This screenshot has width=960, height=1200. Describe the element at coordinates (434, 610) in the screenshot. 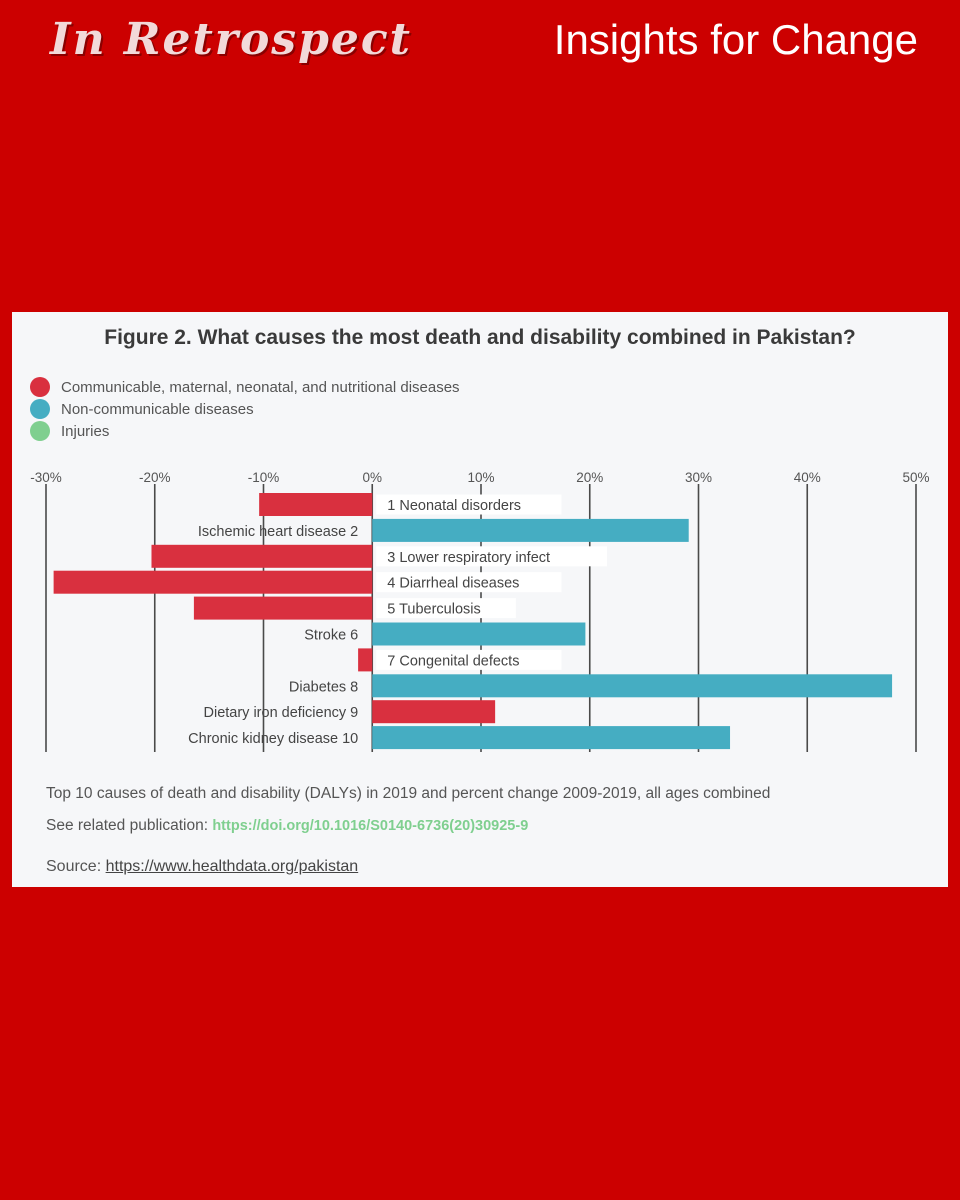

I see `bar-label-5: 5 Tuberculosis` at that location.